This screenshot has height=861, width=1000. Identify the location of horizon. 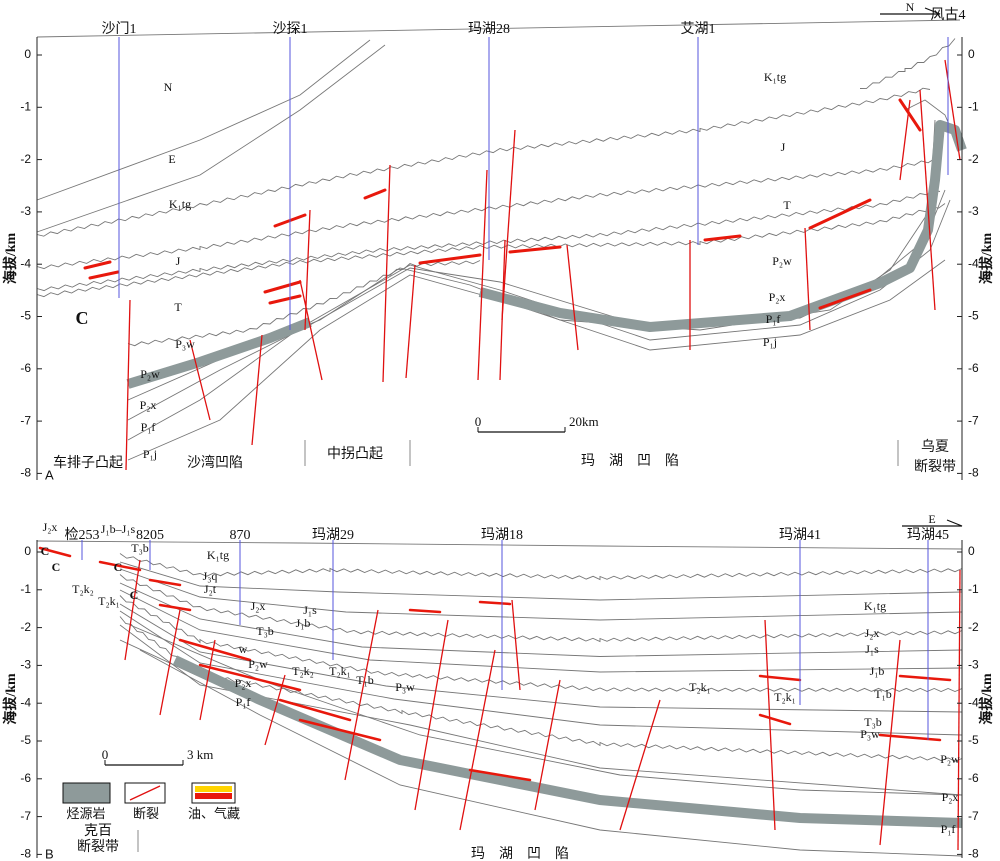
(541, 581).